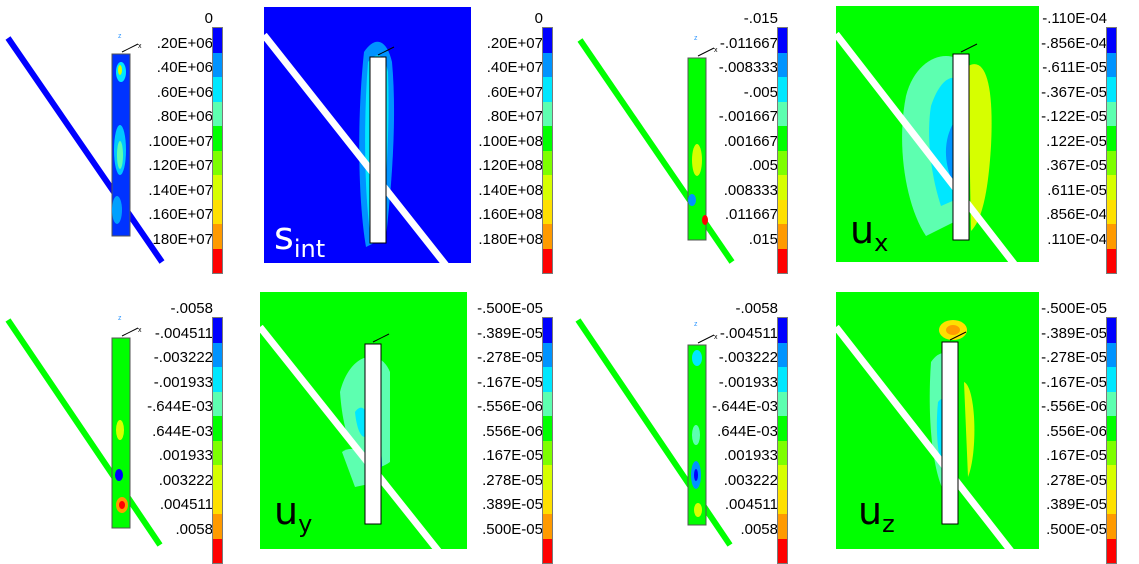 This screenshot has height=564, width=1139. Describe the element at coordinates (1074, 43) in the screenshot. I see `scale-label: -.856E-04` at that location.